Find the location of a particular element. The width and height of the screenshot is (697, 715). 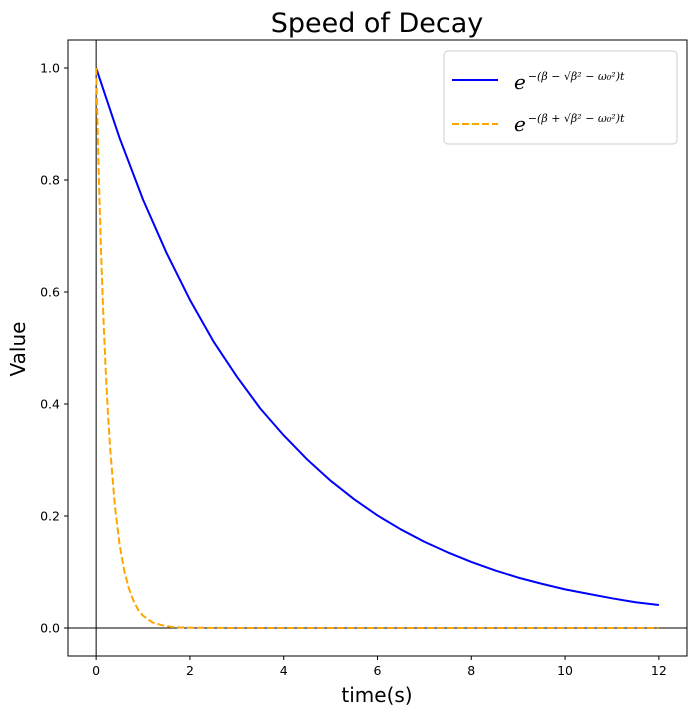

x-tick-label: 0 is located at coordinates (96, 670).